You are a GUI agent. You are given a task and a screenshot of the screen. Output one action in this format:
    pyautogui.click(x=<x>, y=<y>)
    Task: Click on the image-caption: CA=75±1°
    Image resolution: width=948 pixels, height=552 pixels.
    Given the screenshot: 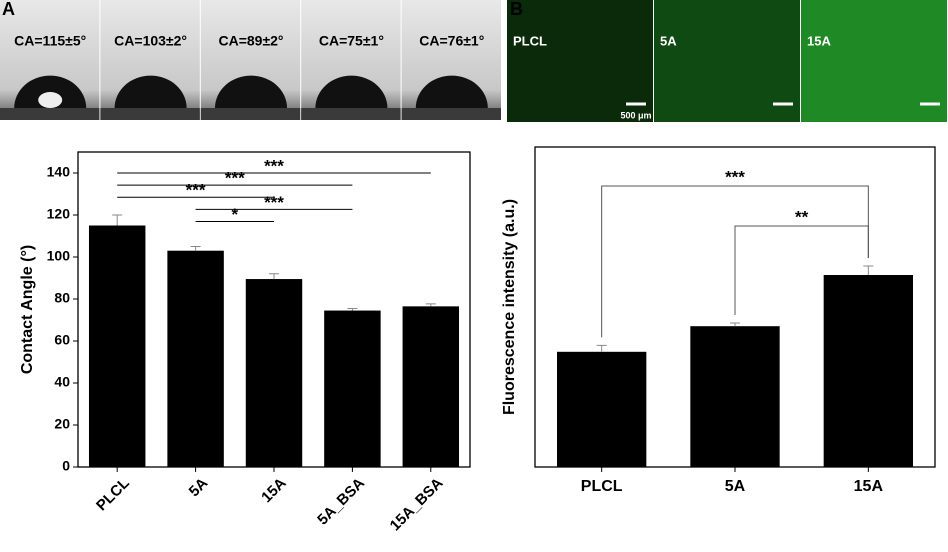 What is the action you would take?
    pyautogui.click(x=351, y=41)
    